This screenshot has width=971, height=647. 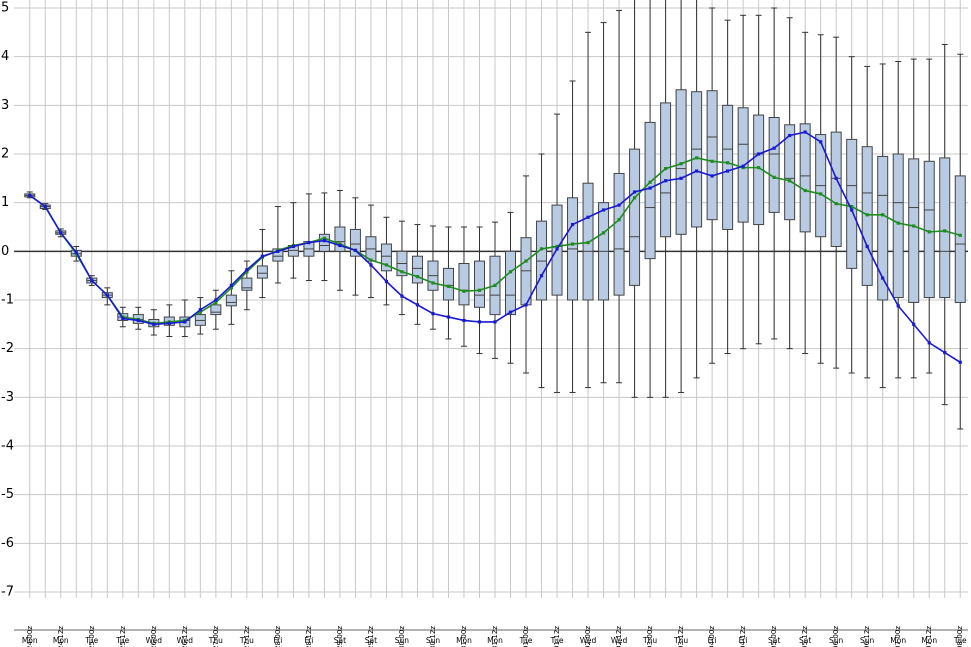 I want to click on x-tick-label: 02-12z, so click(x=619, y=636).